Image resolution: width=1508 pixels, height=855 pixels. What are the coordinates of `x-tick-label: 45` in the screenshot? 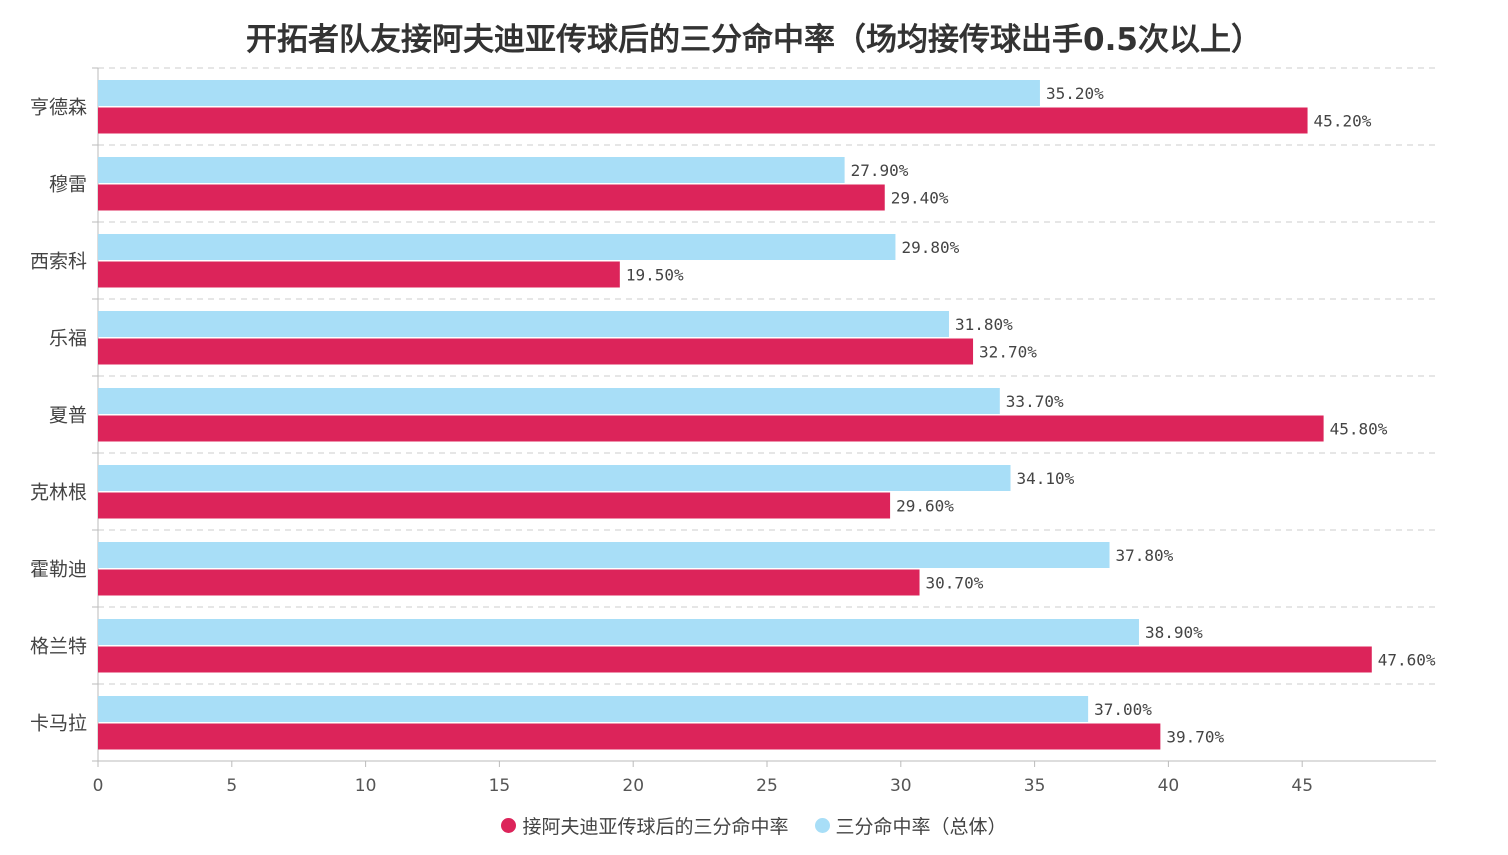 It's located at (1302, 786).